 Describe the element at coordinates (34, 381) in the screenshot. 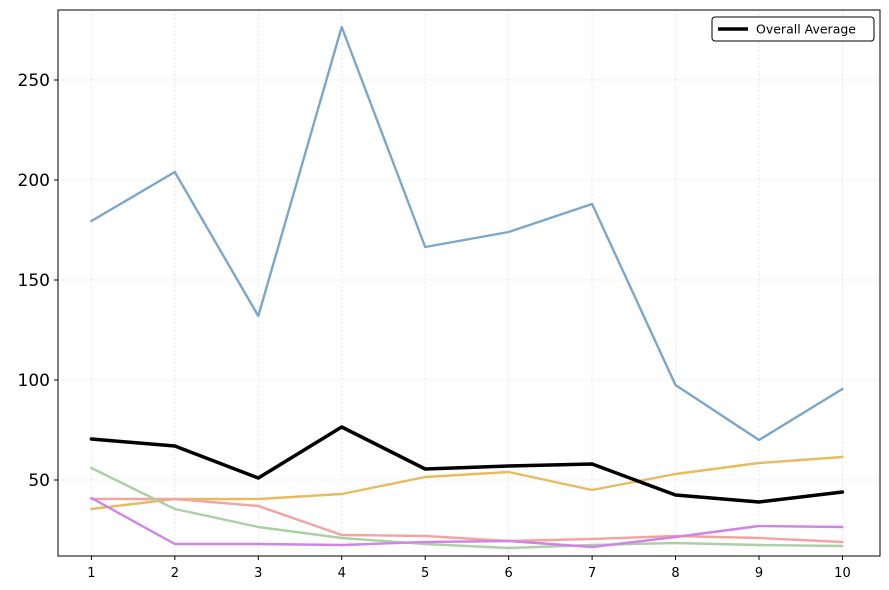

I see `y-tick-label: 100` at that location.